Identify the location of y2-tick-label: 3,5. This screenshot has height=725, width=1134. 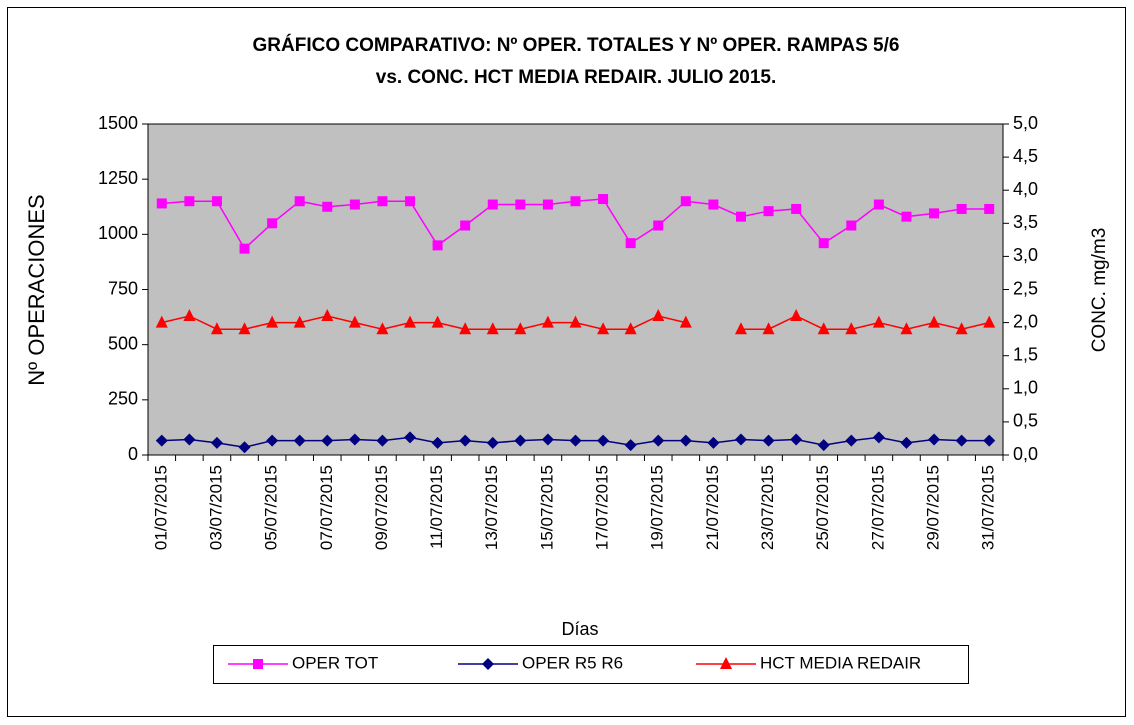
(1025, 222).